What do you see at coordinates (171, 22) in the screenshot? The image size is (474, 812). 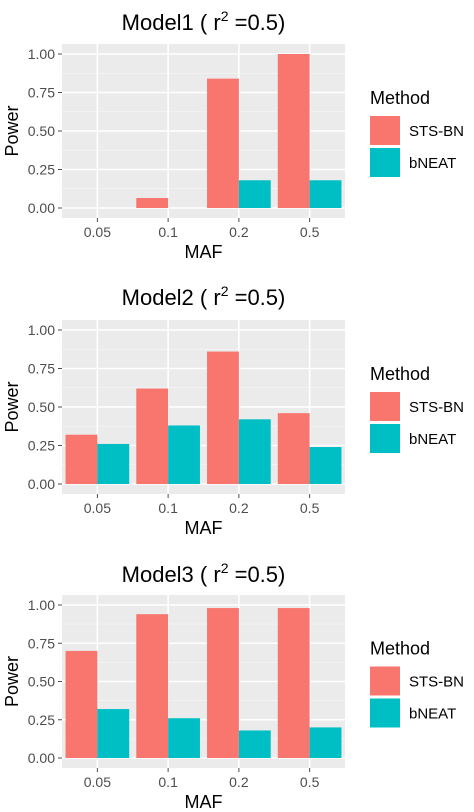 I see `chart-title-main: Model1 ( r` at bounding box center [171, 22].